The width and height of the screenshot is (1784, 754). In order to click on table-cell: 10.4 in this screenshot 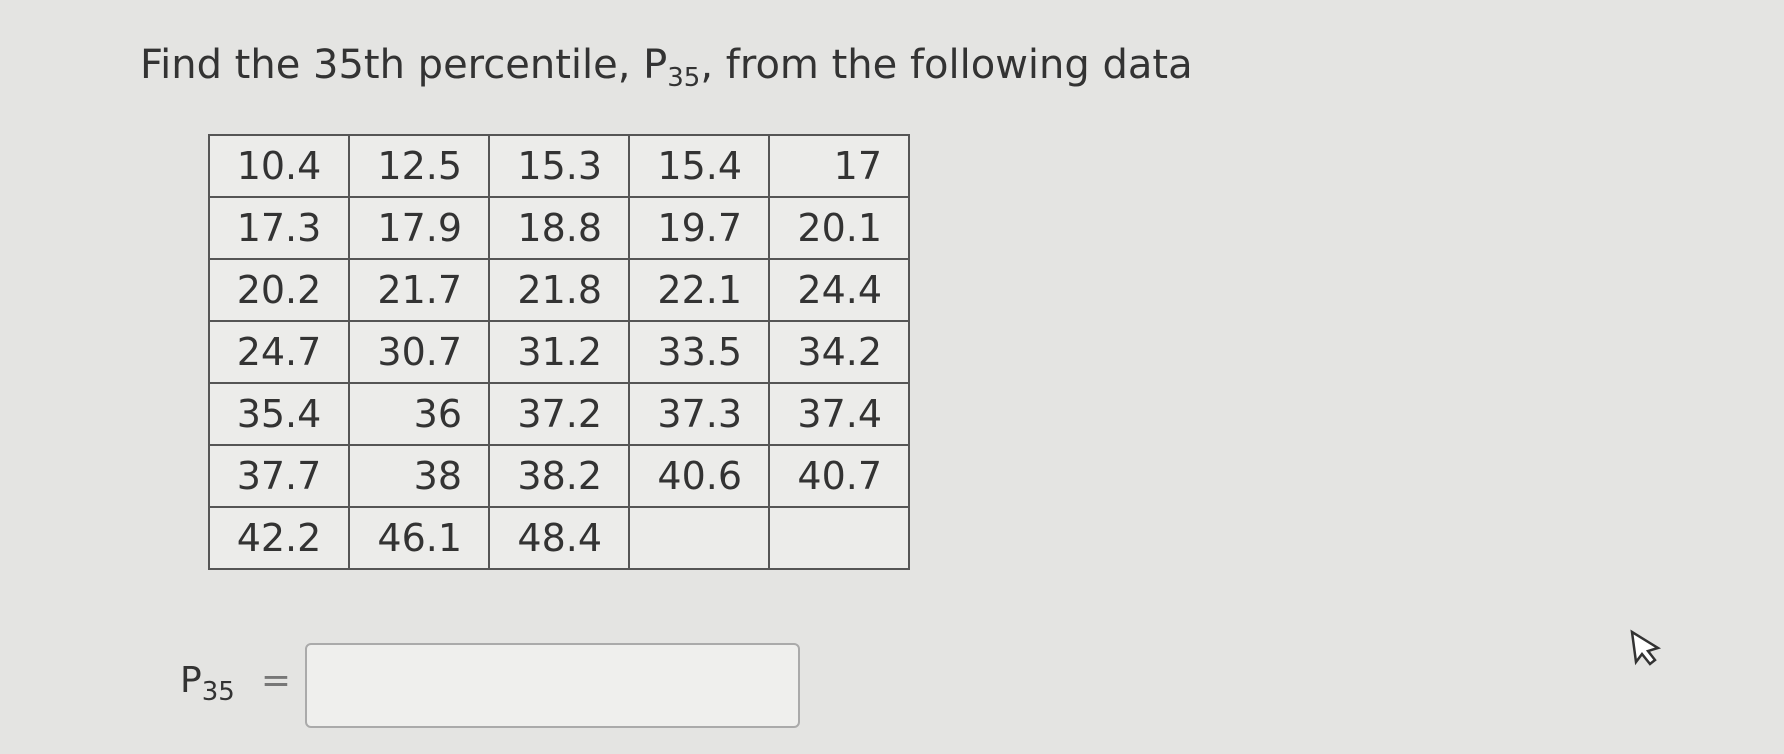, I will do `click(279, 166)`.